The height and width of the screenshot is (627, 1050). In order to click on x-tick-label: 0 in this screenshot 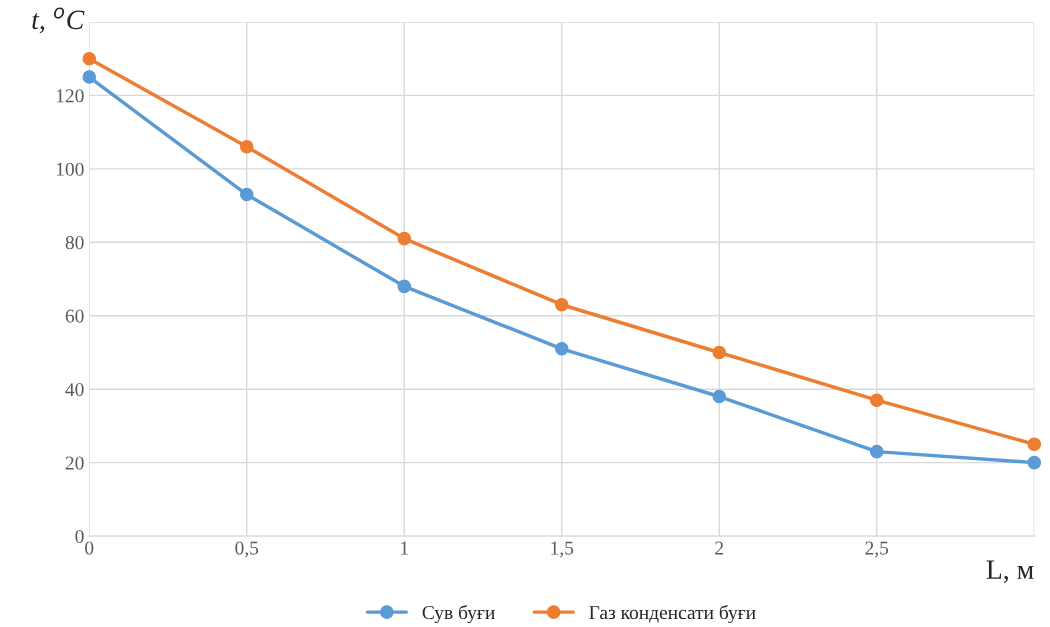, I will do `click(89, 548)`.